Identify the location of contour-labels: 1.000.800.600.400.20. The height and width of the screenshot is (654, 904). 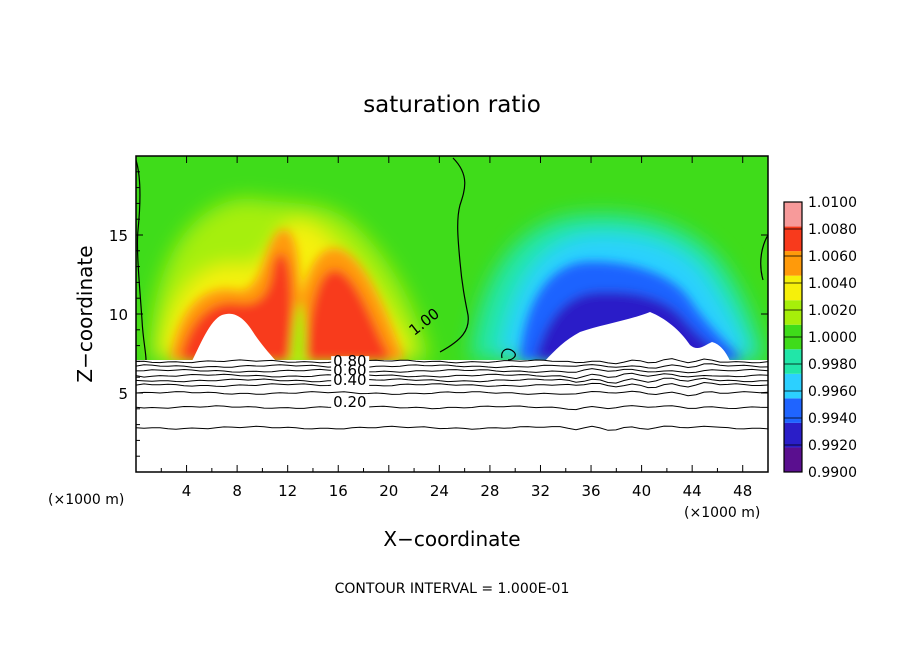
(387, 358).